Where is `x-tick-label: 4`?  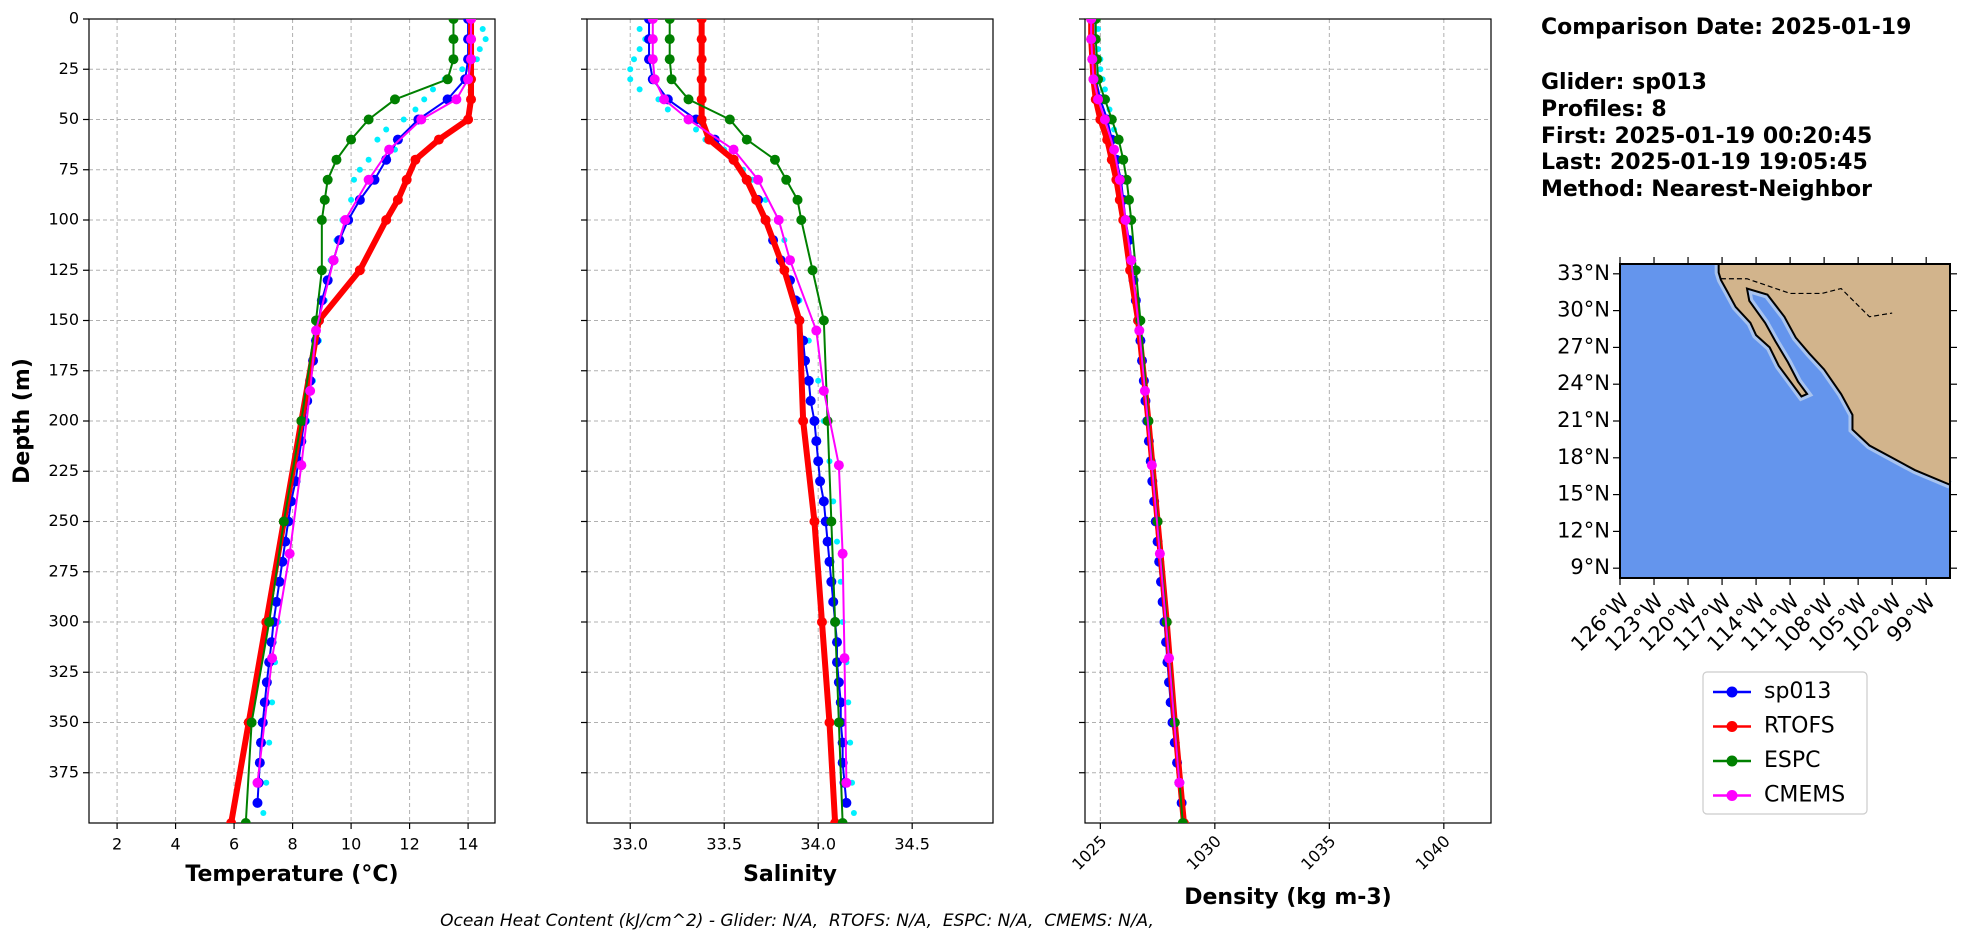
x-tick-label: 4 is located at coordinates (175, 844).